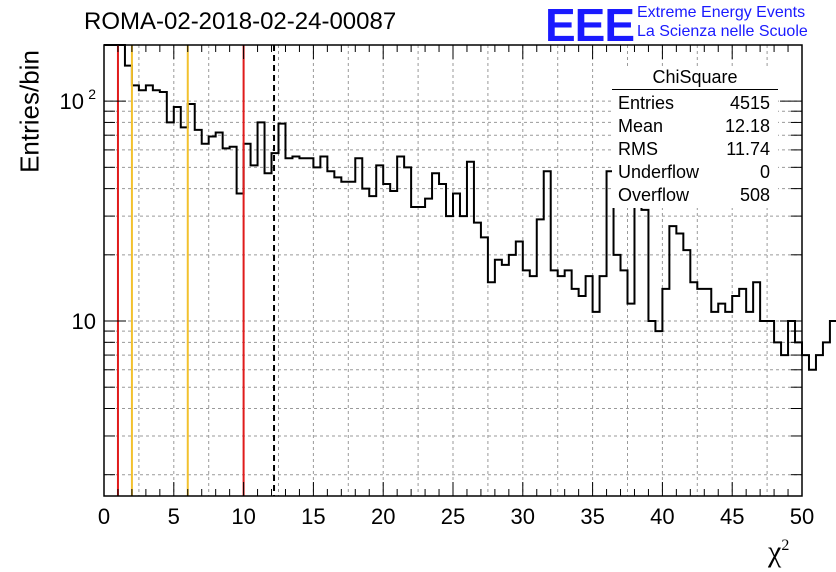 This screenshot has width=836, height=572. Describe the element at coordinates (383, 516) in the screenshot. I see `x-tick-label: 20` at that location.